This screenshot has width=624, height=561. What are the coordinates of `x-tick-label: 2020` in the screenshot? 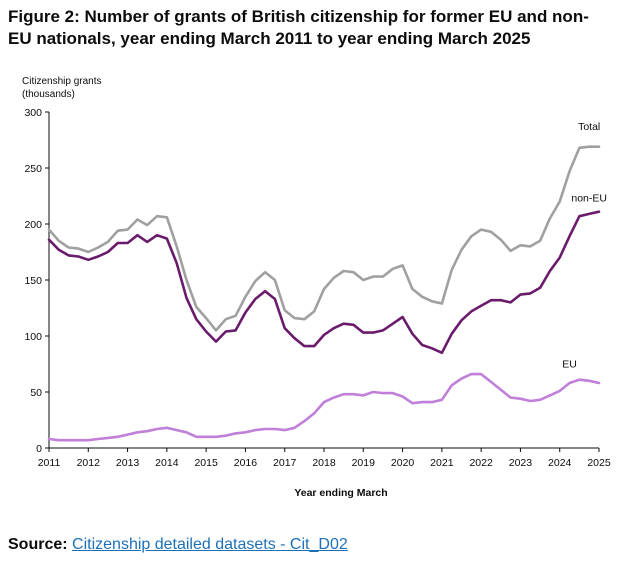 It's located at (403, 463).